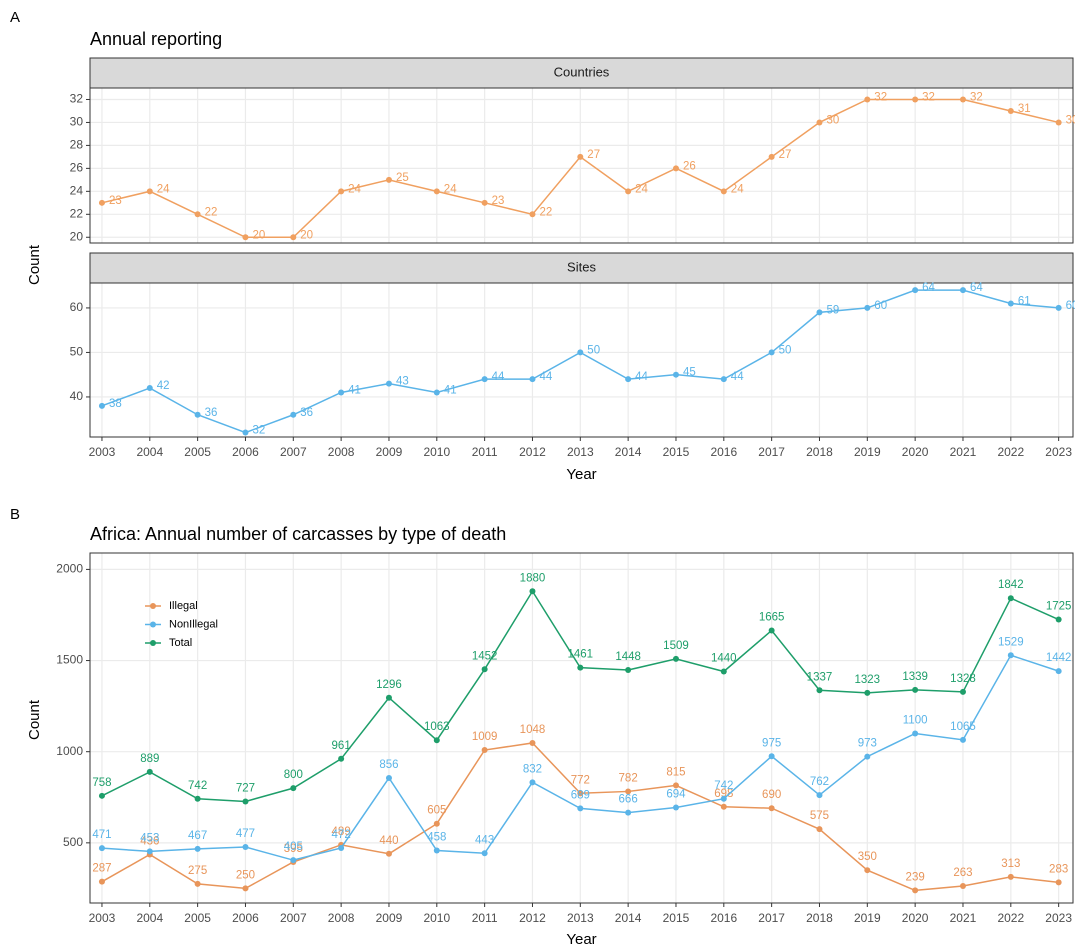 The width and height of the screenshot is (1075, 951). What do you see at coordinates (450, 189) in the screenshot?
I see `data-label: 24` at bounding box center [450, 189].